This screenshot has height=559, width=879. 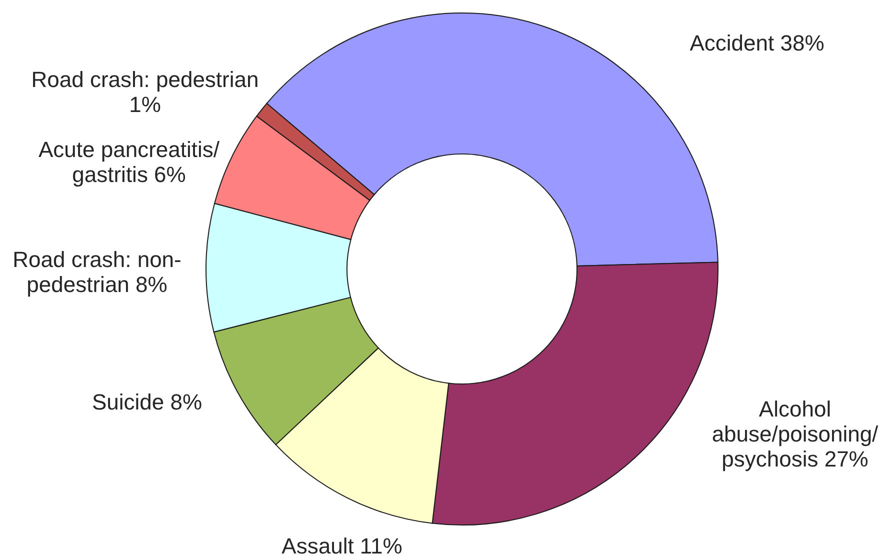 What do you see at coordinates (145, 104) in the screenshot?
I see `data-label: 1%` at bounding box center [145, 104].